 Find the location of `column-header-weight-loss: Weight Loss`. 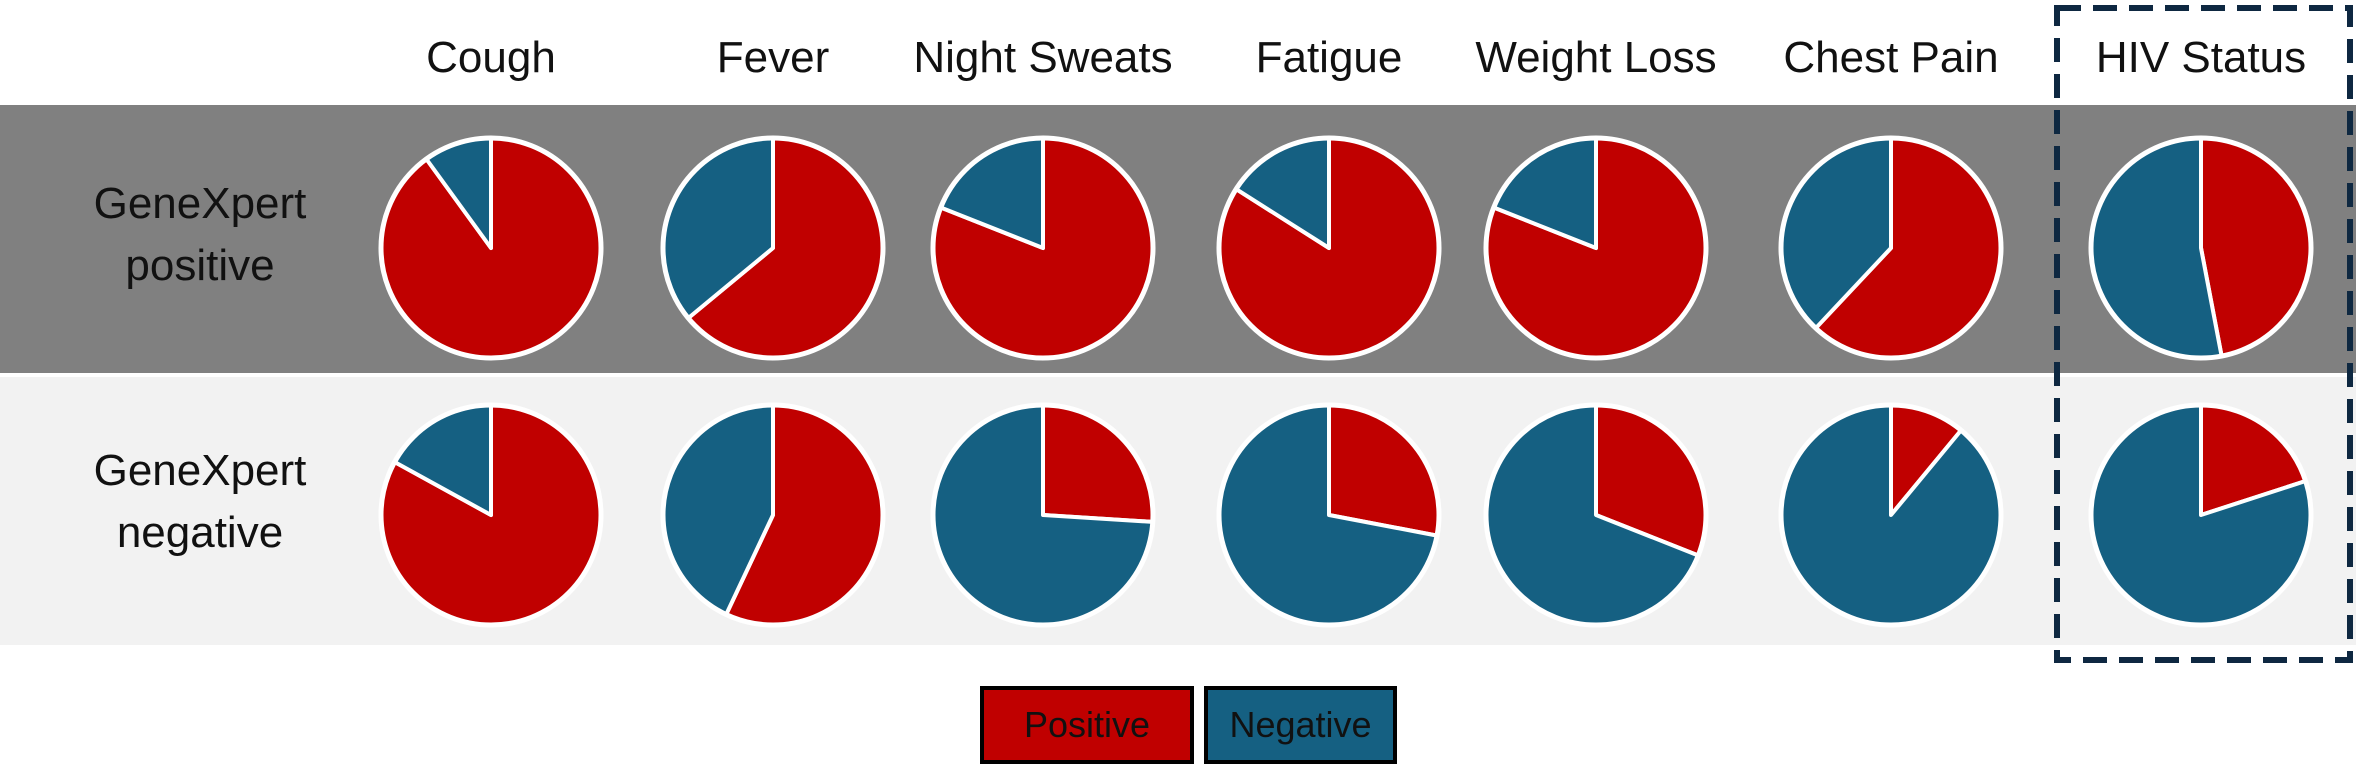

column-header-weight-loss: Weight Loss is located at coordinates (1595, 57).